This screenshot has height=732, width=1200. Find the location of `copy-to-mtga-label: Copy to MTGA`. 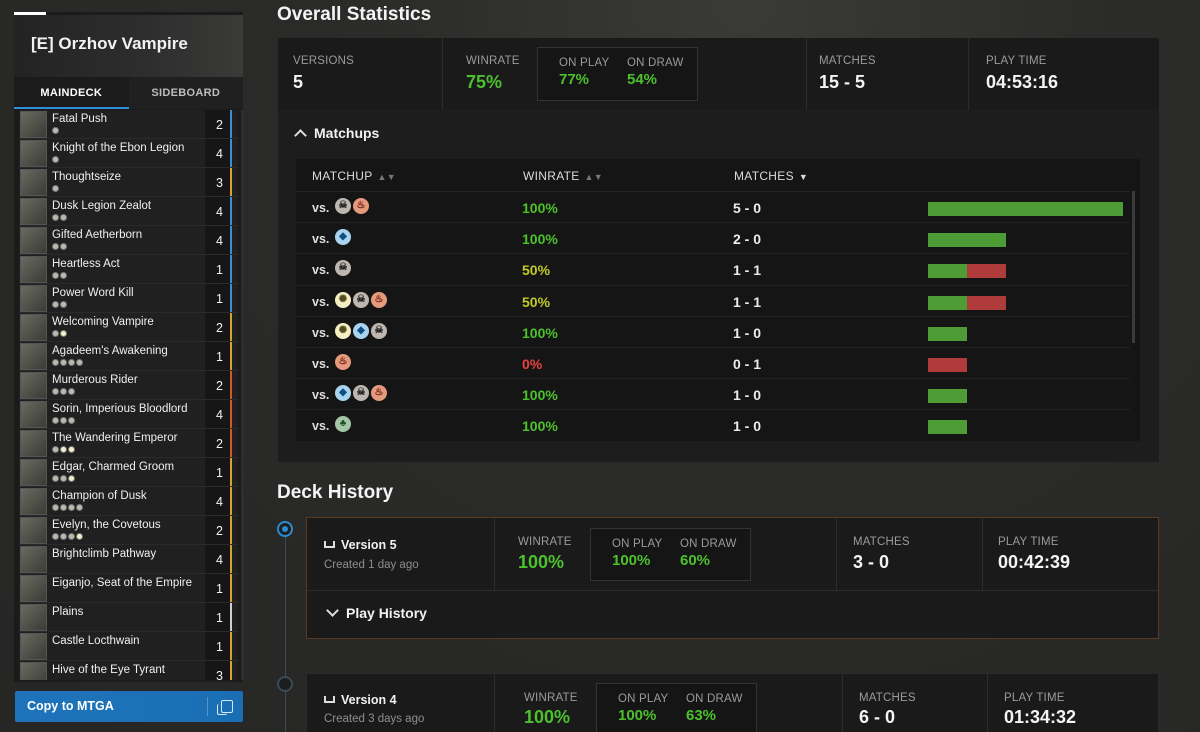

copy-to-mtga-label: Copy to MTGA is located at coordinates (70, 706).